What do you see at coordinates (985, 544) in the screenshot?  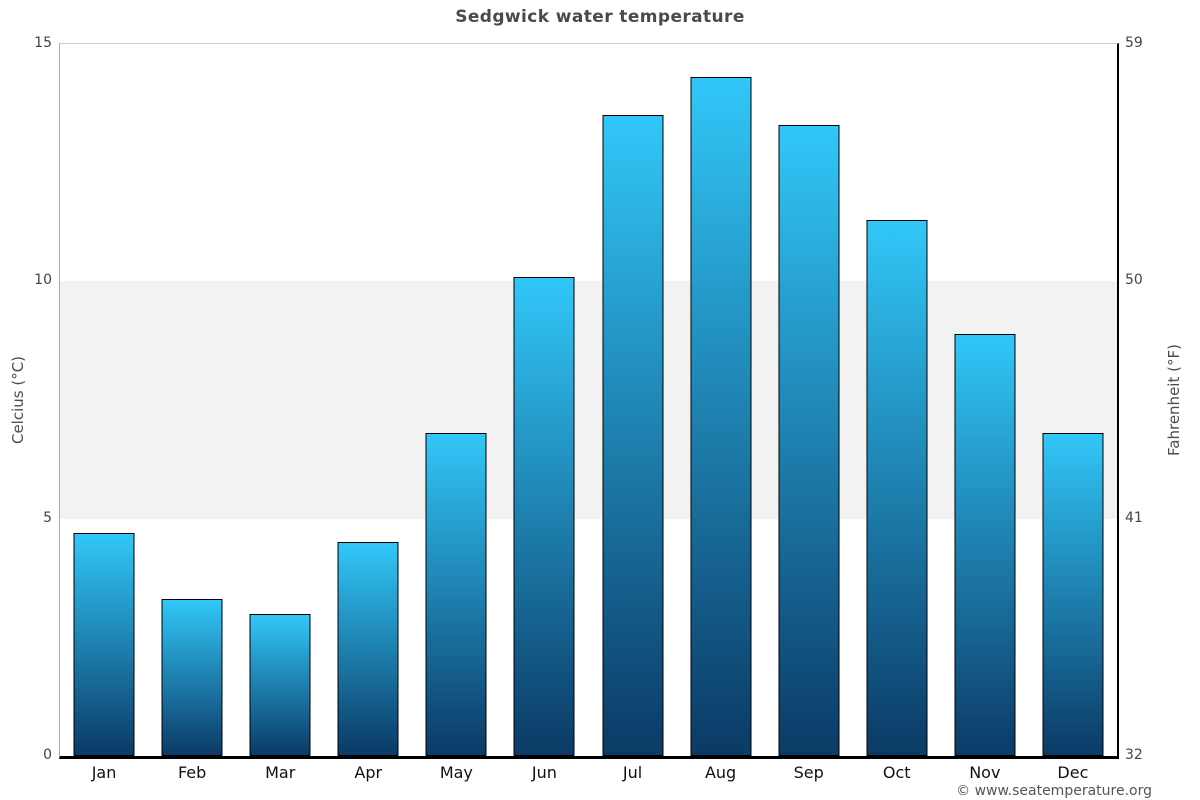 I see `bar-nov` at bounding box center [985, 544].